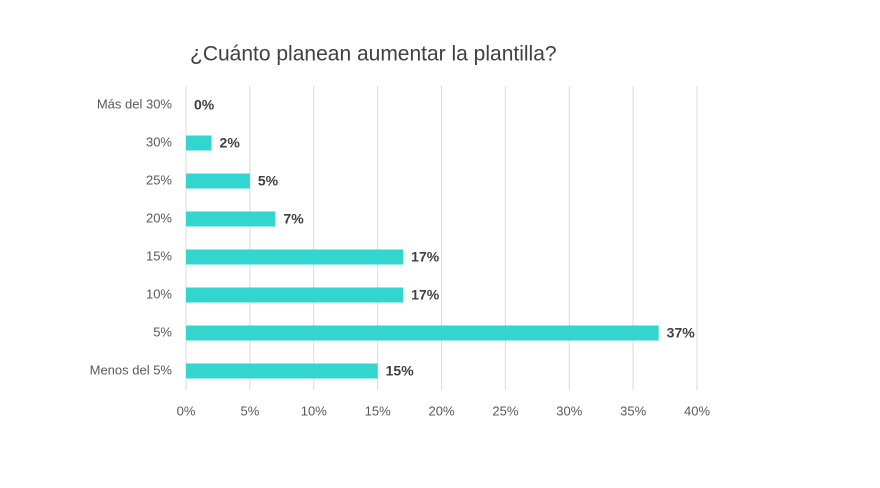 Image resolution: width=880 pixels, height=488 pixels. What do you see at coordinates (159, 293) in the screenshot?
I see `y-tick-label: 10%` at bounding box center [159, 293].